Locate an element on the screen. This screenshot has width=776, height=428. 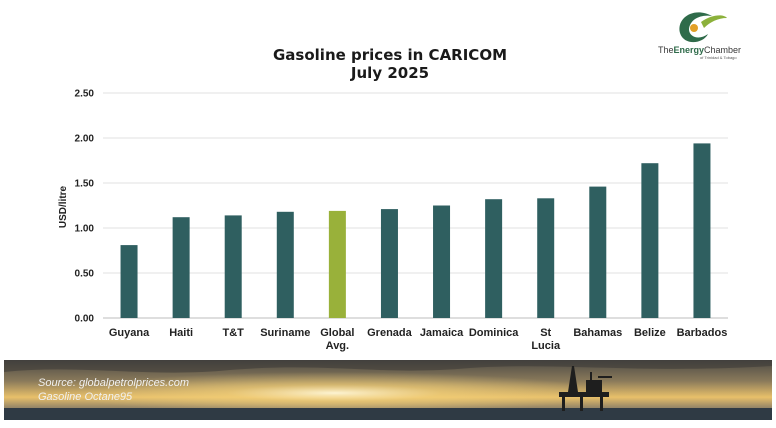
x-tick-label: Jamaica is located at coordinates (442, 333).